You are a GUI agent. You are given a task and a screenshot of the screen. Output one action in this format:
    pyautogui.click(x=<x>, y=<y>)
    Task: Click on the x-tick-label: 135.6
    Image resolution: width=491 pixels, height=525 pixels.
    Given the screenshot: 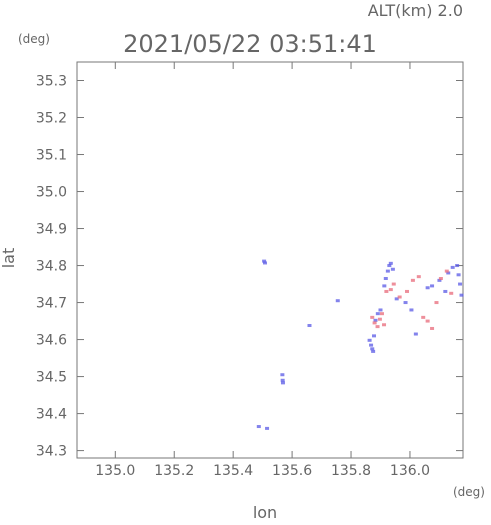 What is the action you would take?
    pyautogui.click(x=292, y=471)
    